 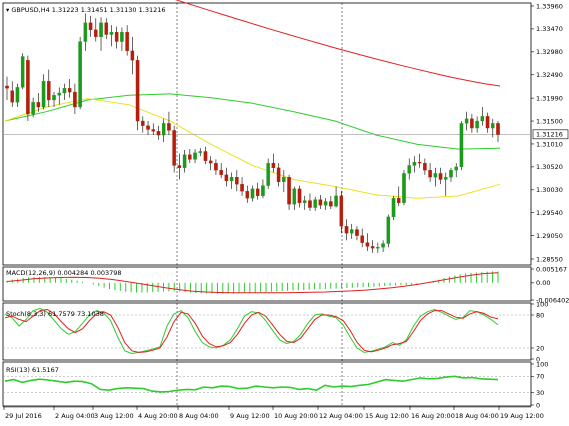 What do you see at coordinates (552, 300) in the screenshot?
I see `macd-tick-label: -0.006402` at bounding box center [552, 300].